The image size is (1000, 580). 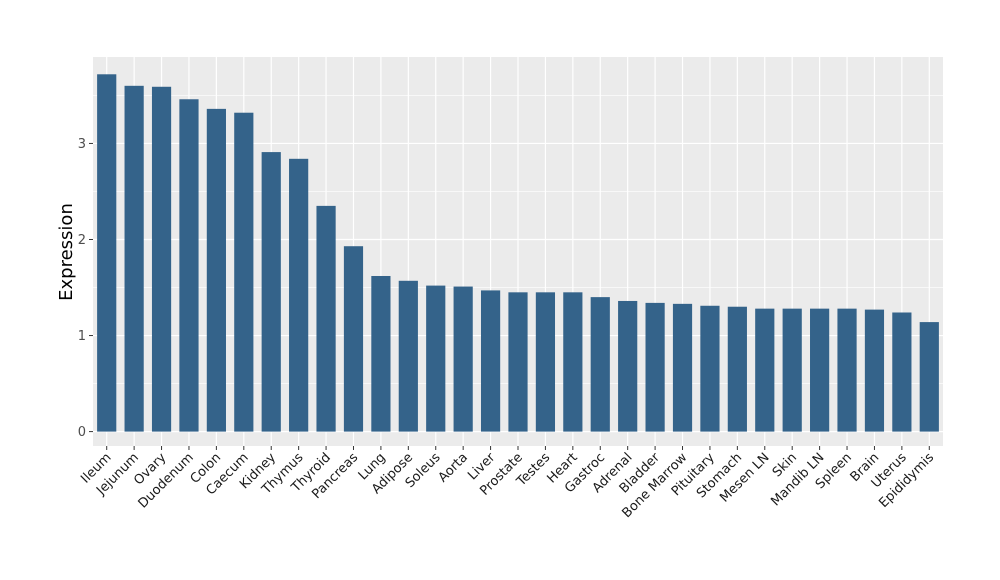 I want to click on x-tick-label: Aorta, so click(x=453, y=467).